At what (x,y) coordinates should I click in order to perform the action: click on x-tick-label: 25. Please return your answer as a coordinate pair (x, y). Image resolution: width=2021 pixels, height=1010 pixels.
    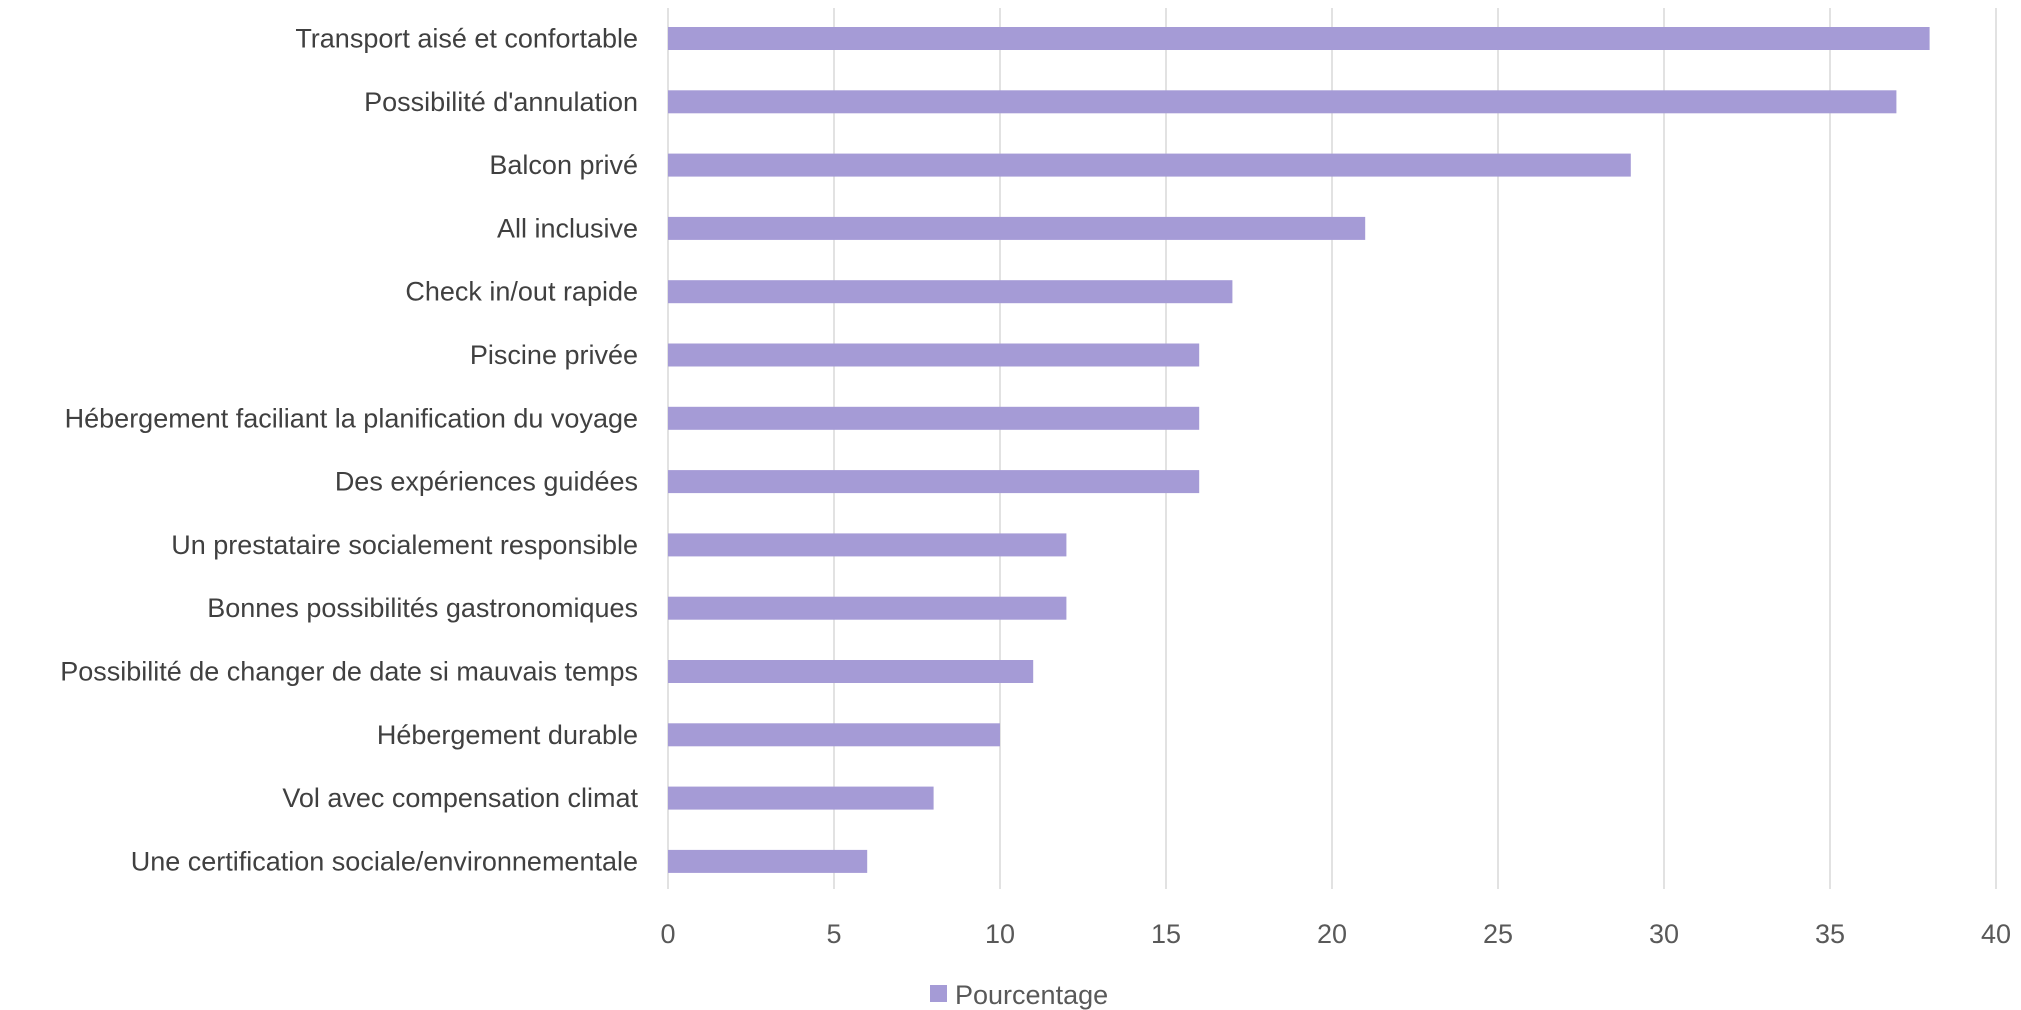
    Looking at the image, I should click on (1498, 934).